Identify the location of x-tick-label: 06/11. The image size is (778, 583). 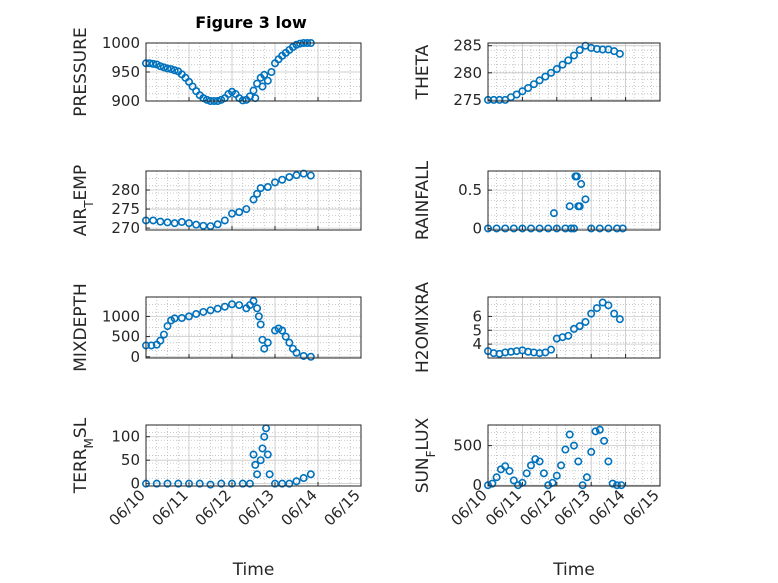
(503, 507).